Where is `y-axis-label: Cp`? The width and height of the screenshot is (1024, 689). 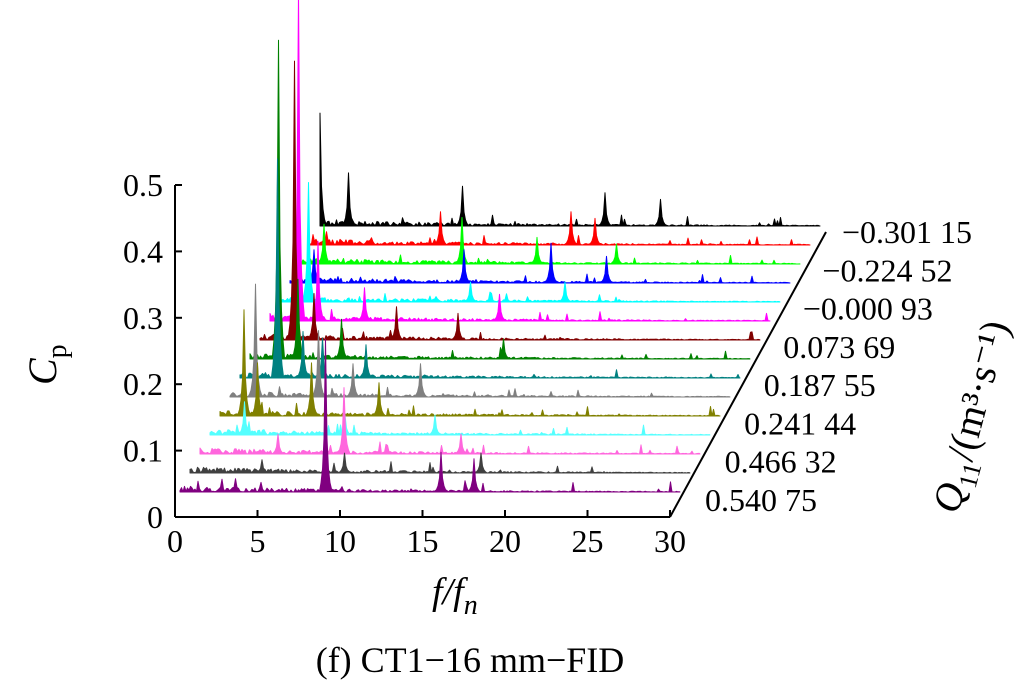 y-axis-label: Cp is located at coordinates (46, 364).